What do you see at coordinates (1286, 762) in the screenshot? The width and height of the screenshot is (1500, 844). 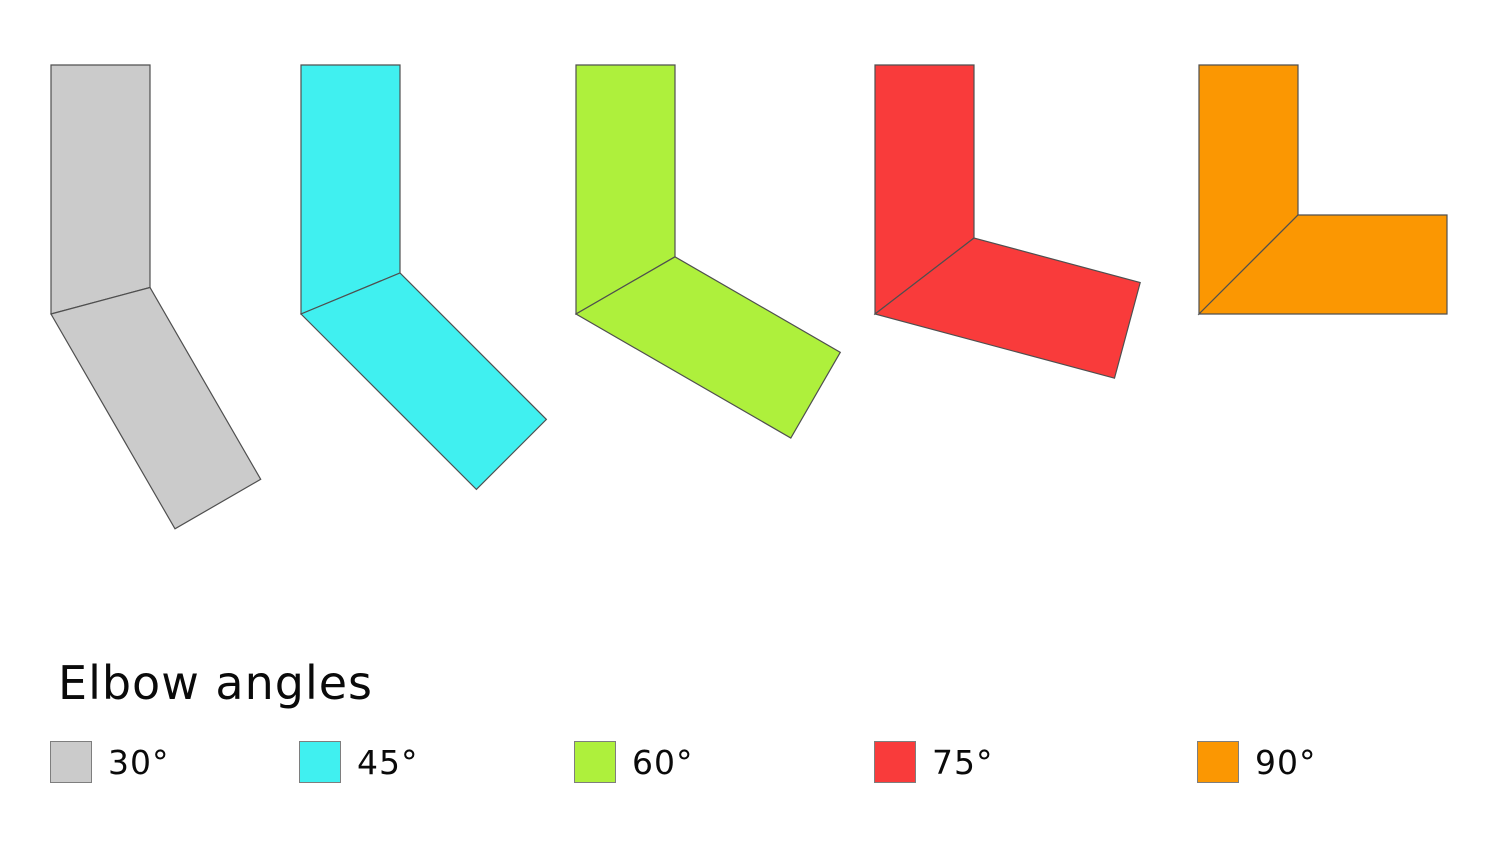 I see `legend-label-90deg: 90°` at bounding box center [1286, 762].